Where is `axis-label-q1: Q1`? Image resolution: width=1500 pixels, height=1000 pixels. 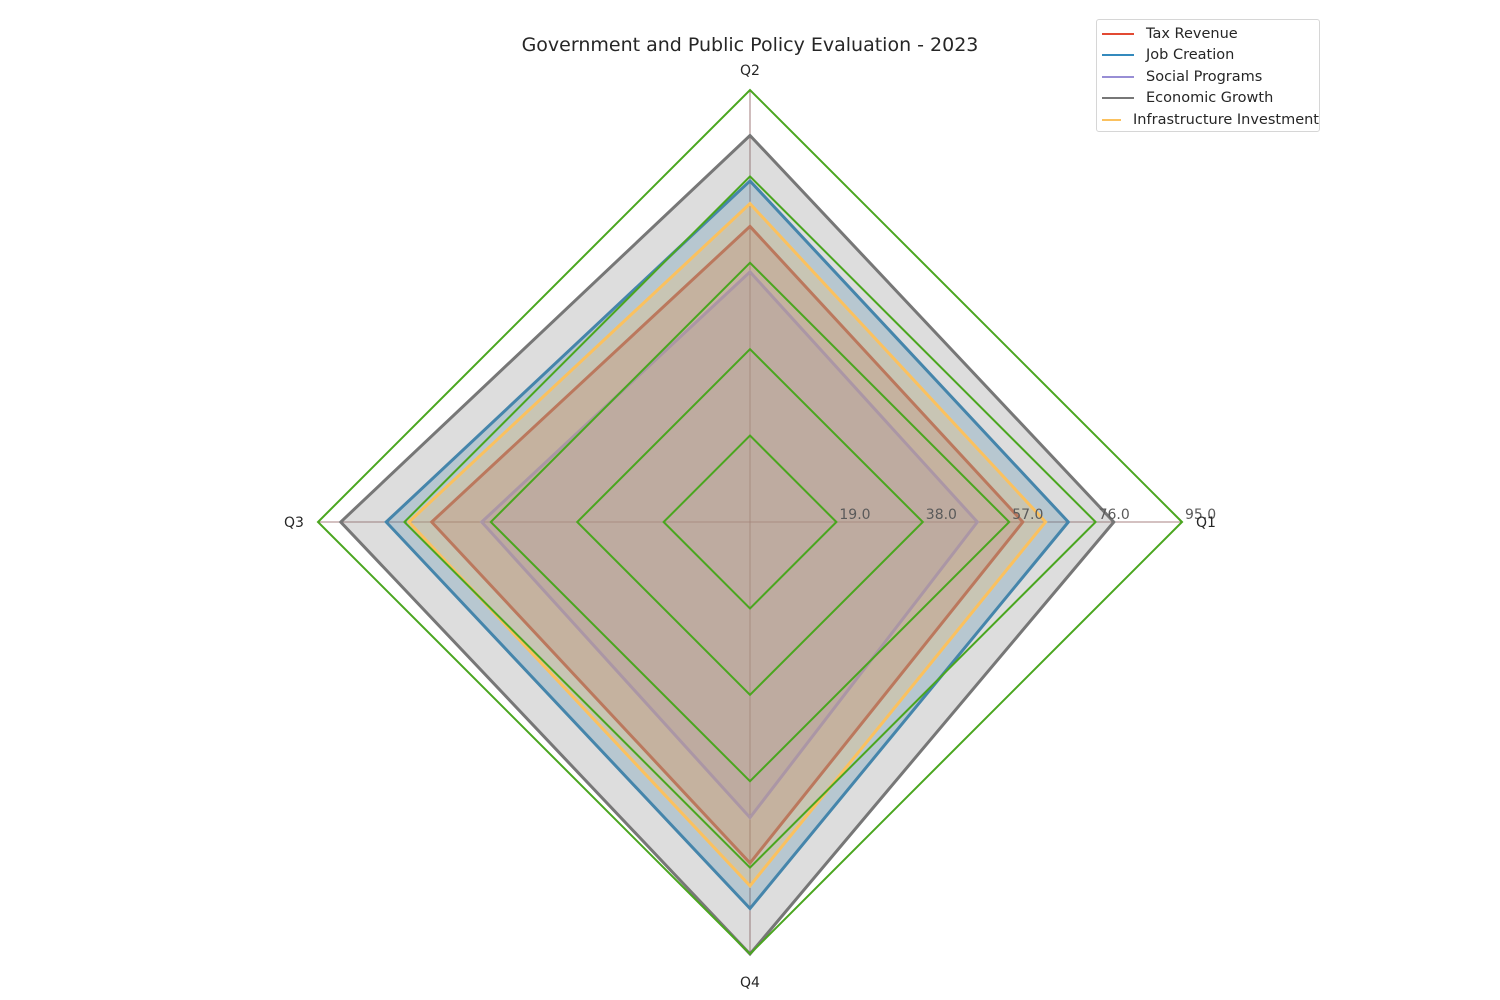
axis-label-q1: Q1 is located at coordinates (1206, 523).